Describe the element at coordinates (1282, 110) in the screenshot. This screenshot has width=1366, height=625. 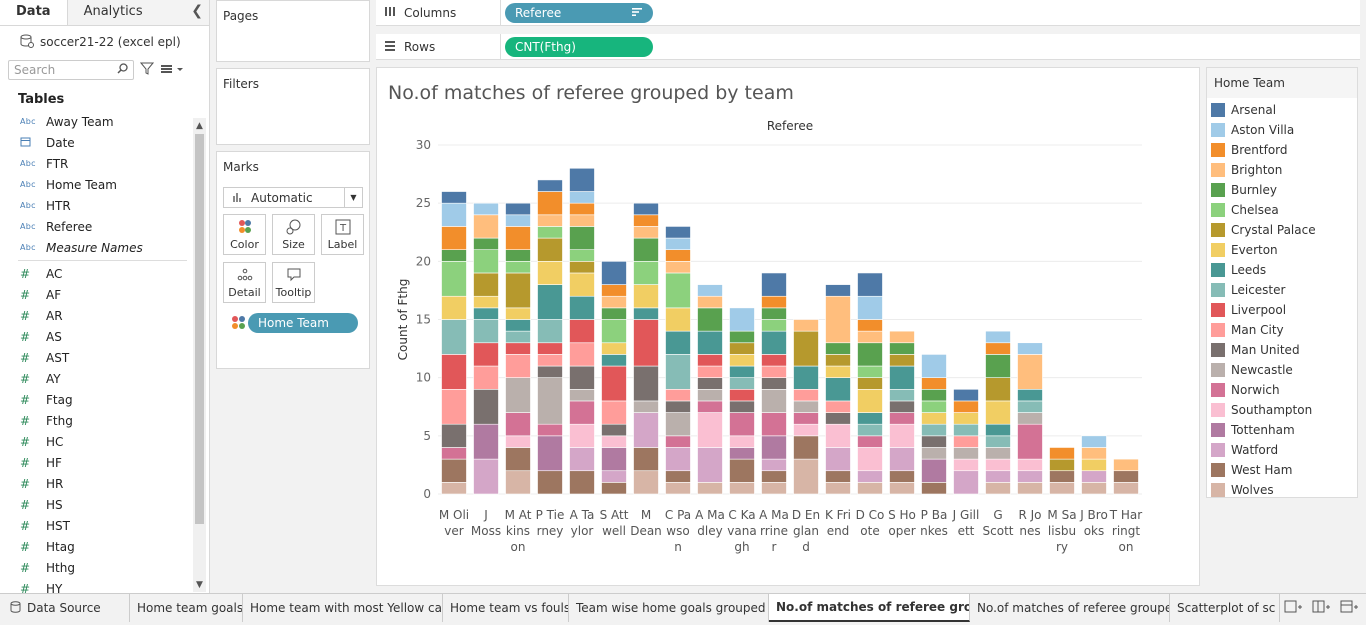
I see `legend-item: Arsenal` at that location.